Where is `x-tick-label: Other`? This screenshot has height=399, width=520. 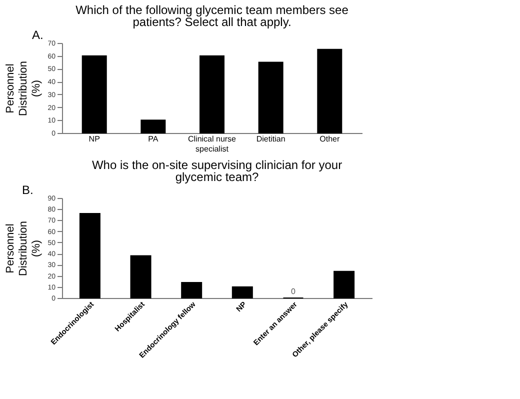 x-tick-label: Other is located at coordinates (330, 139).